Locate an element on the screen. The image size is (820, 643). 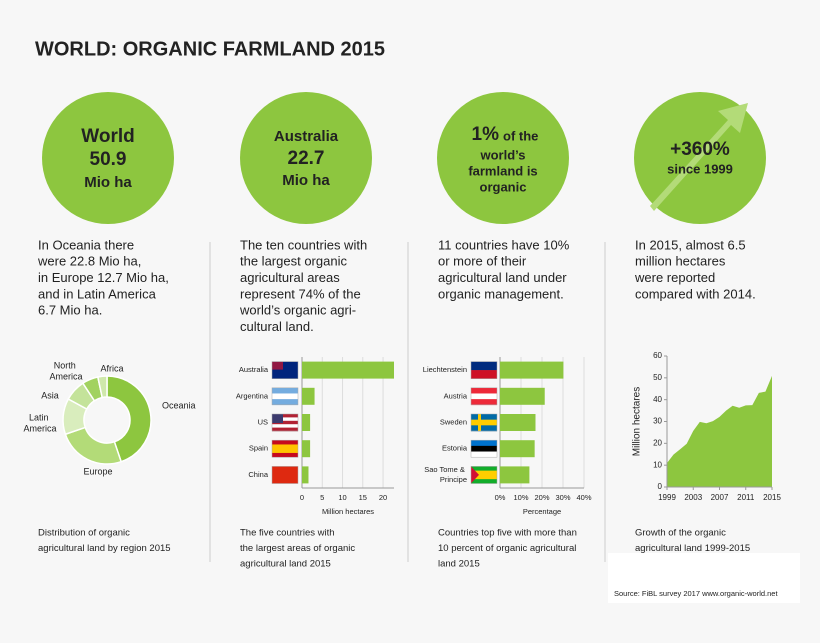
caption-line: agricultural land 2015 is located at coordinates (285, 564).